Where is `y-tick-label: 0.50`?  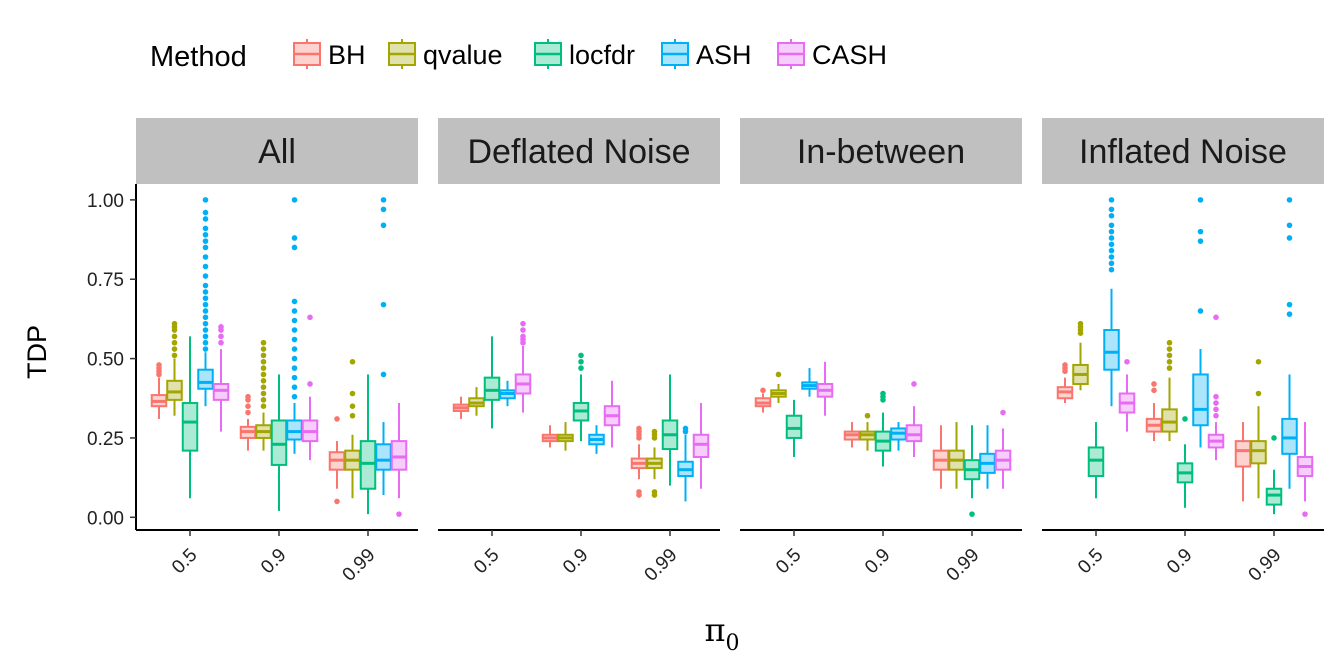
y-tick-label: 0.50 is located at coordinates (105, 360).